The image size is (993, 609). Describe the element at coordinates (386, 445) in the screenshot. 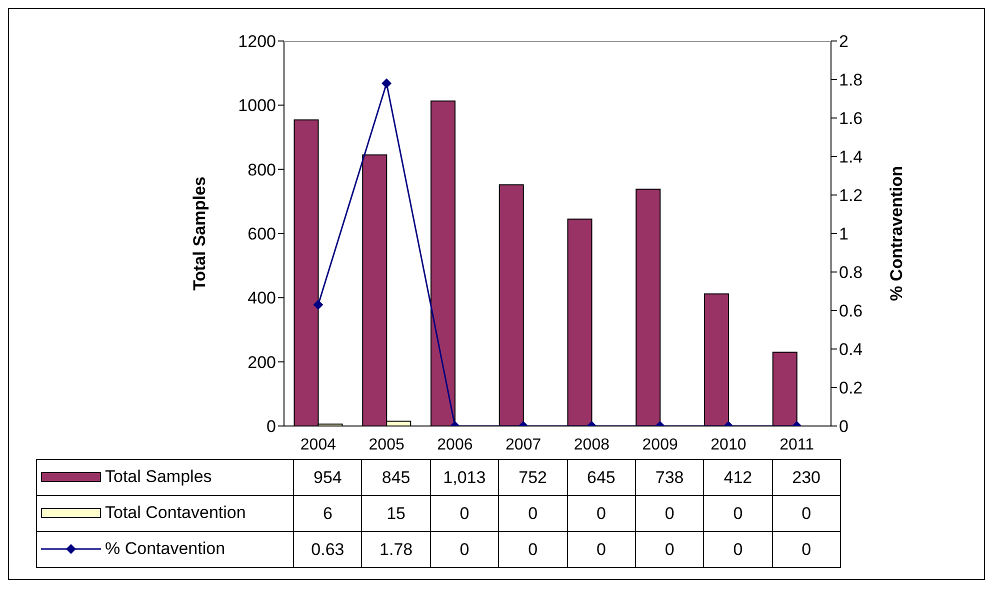

I see `x-tick-label: 2005` at that location.